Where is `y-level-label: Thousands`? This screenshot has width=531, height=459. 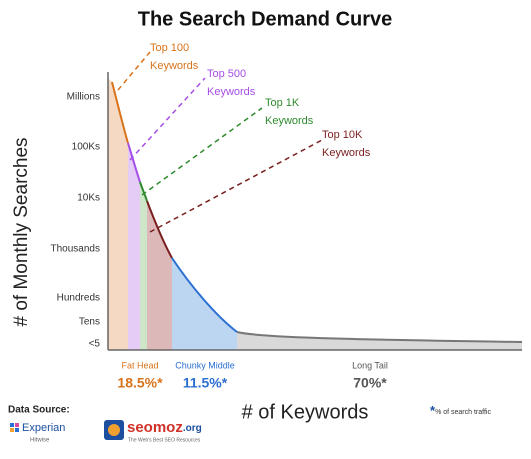
y-level-label: Thousands is located at coordinates (75, 249).